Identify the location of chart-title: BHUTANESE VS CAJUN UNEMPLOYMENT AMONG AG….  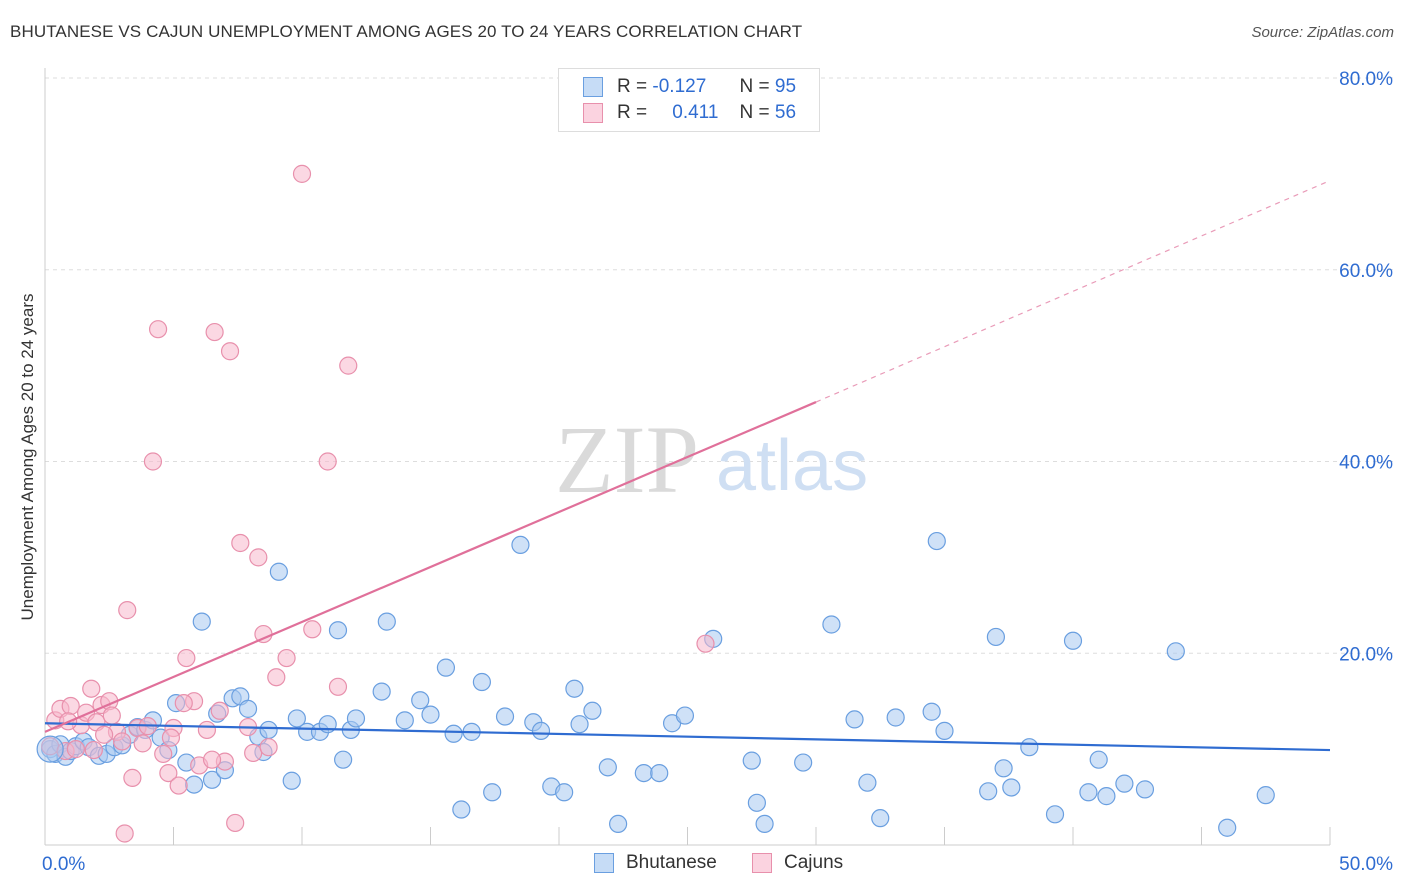
(406, 31).